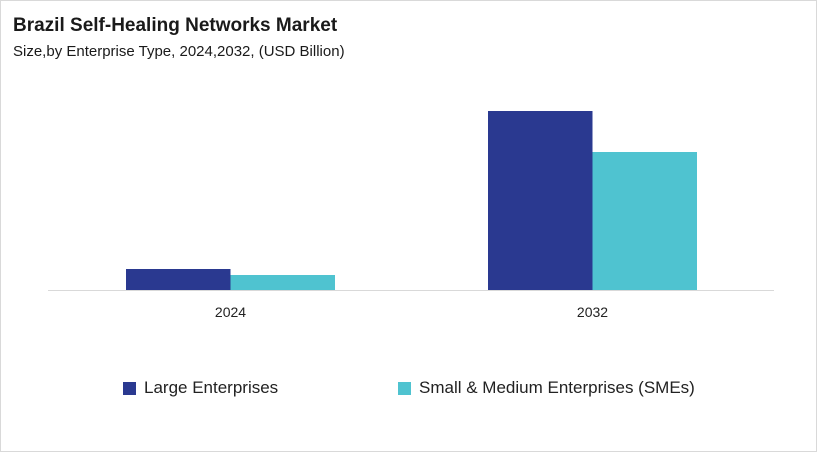 The height and width of the screenshot is (452, 817). I want to click on x-tick-label: 2032, so click(592, 312).